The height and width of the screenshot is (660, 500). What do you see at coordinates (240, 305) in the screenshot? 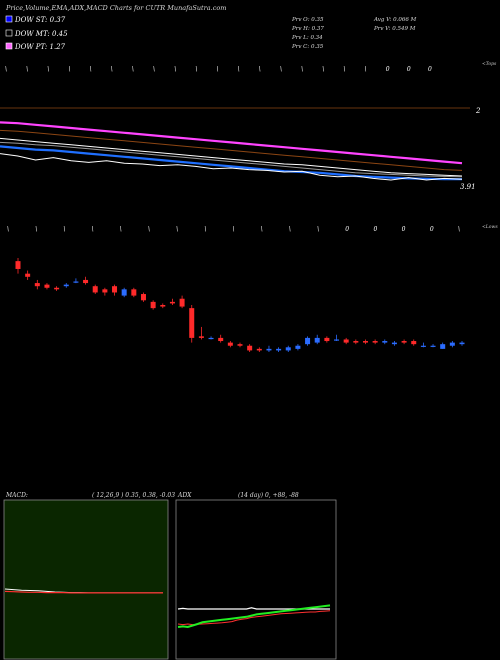
I see `candlestick-series` at bounding box center [240, 305].